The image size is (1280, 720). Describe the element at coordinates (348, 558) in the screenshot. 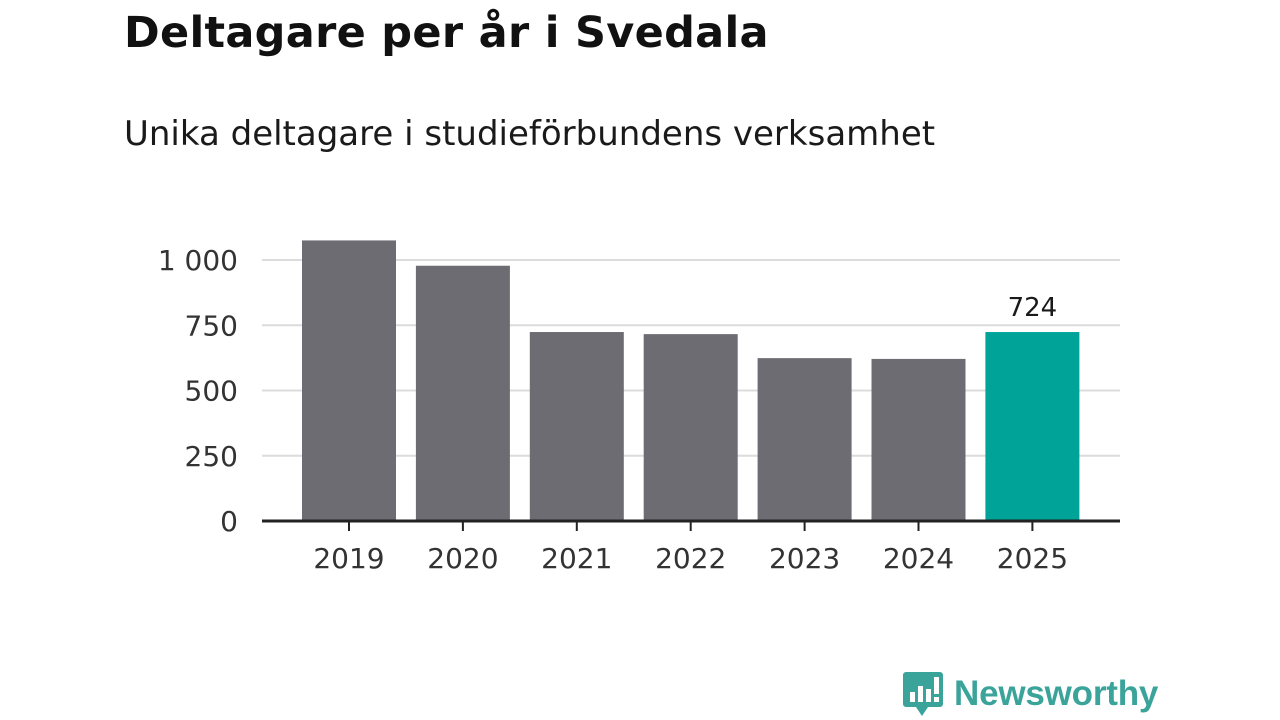

I see `x-tick-label: 2019` at that location.